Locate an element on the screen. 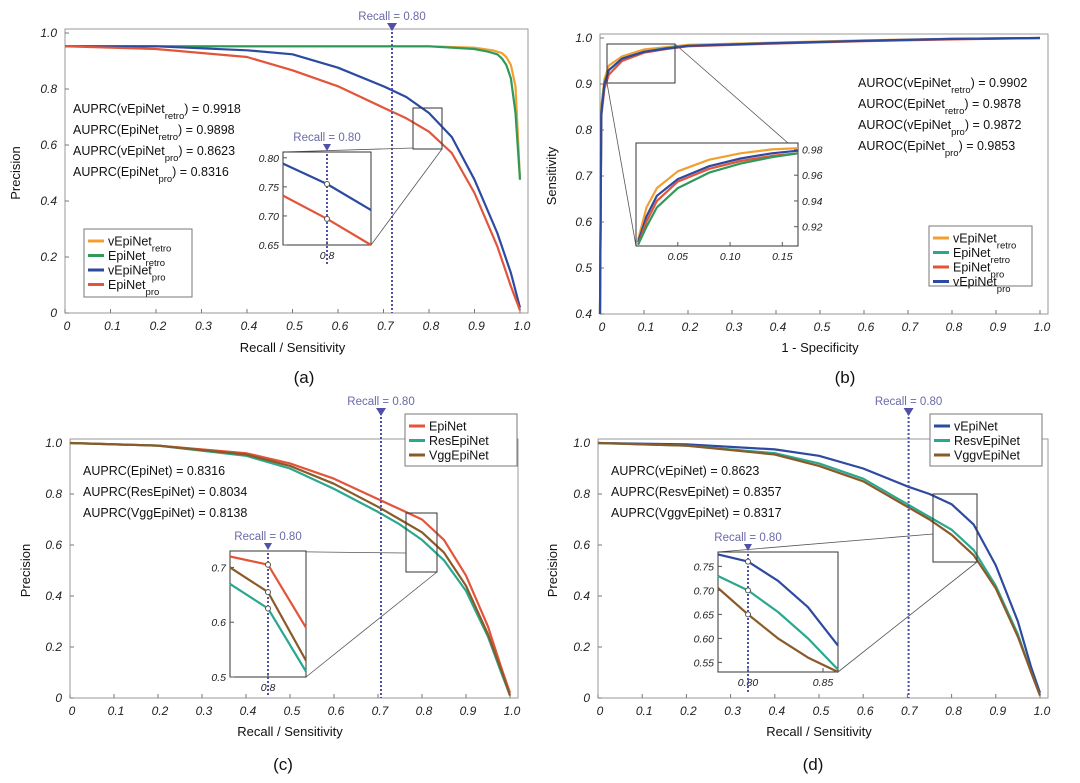  inset-x-tick-label: 0.15 is located at coordinates (782, 257).